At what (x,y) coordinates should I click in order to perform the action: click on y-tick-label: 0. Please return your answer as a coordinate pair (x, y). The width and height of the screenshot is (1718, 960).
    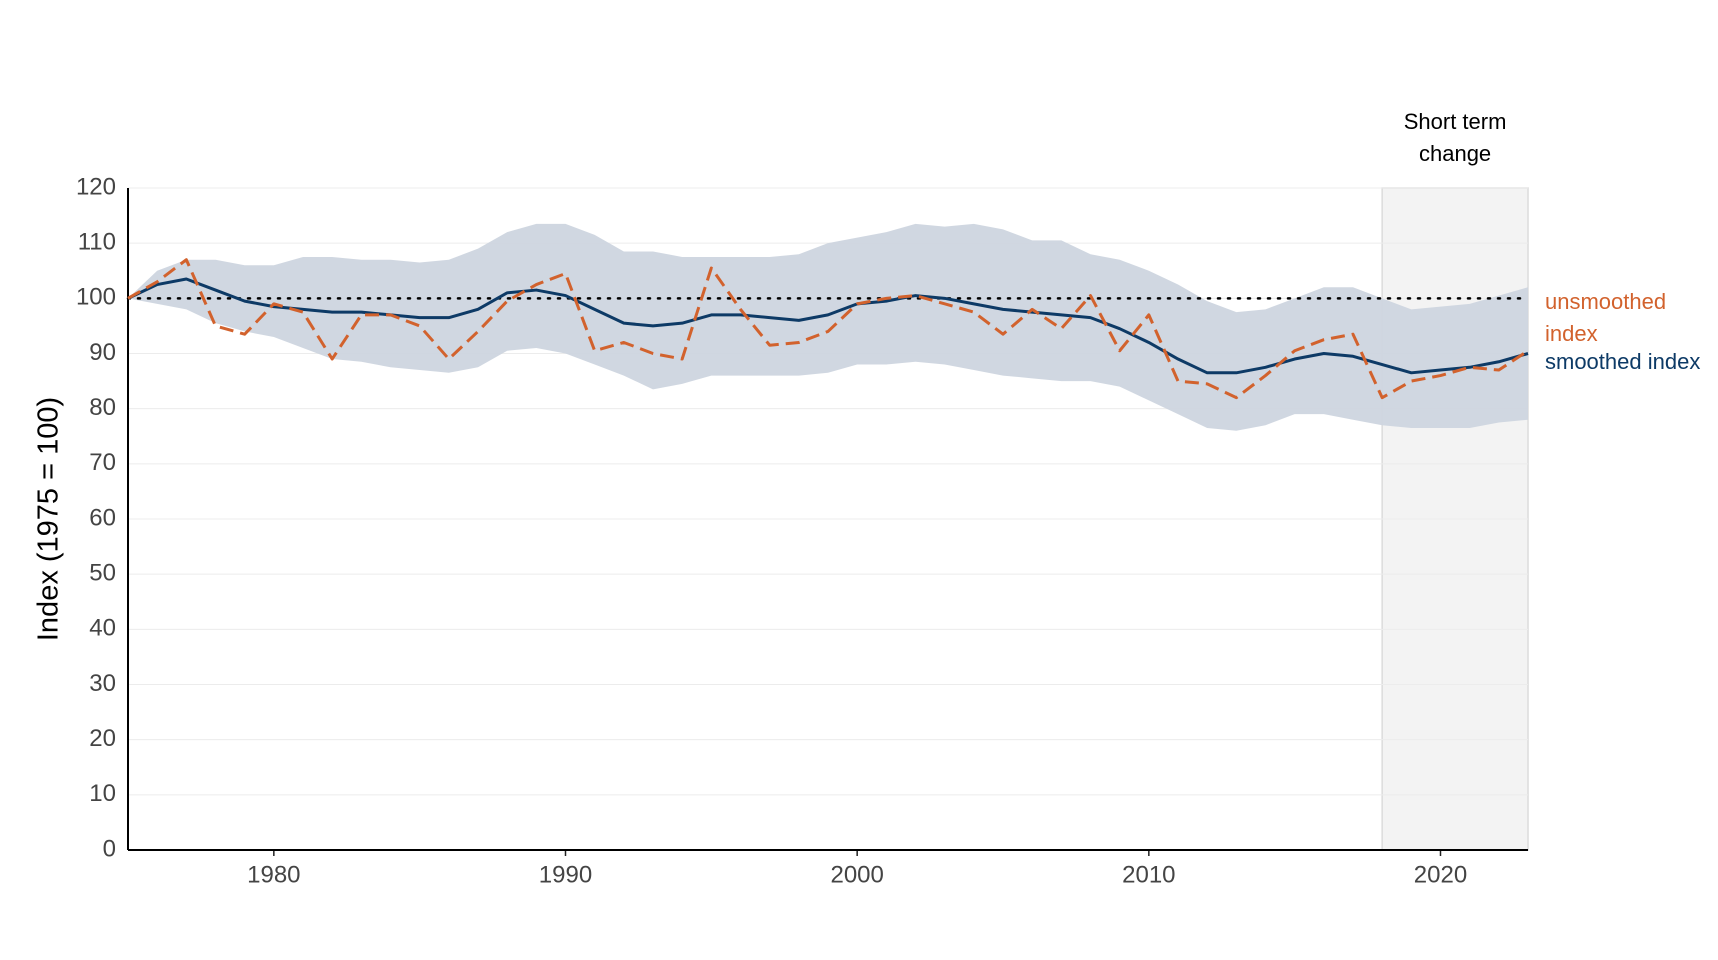
    Looking at the image, I should click on (109, 848).